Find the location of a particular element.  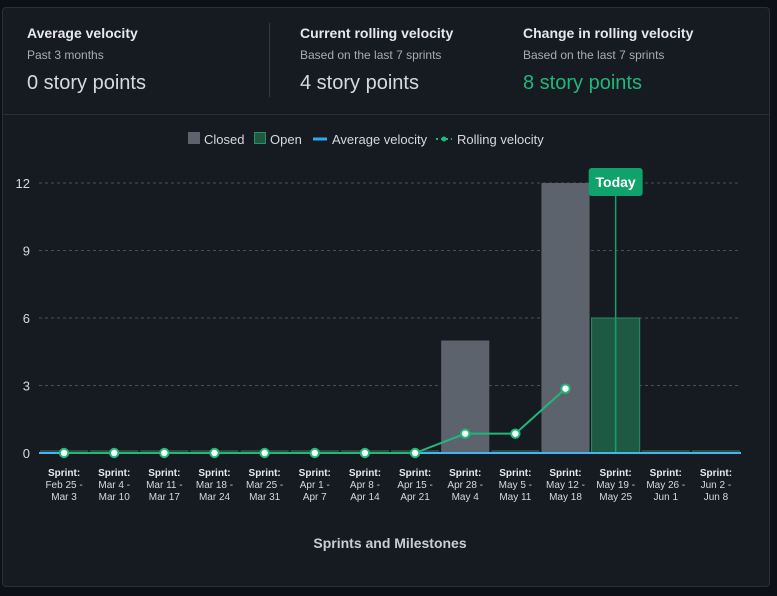

x-tick-label: May 18 is located at coordinates (565, 497).